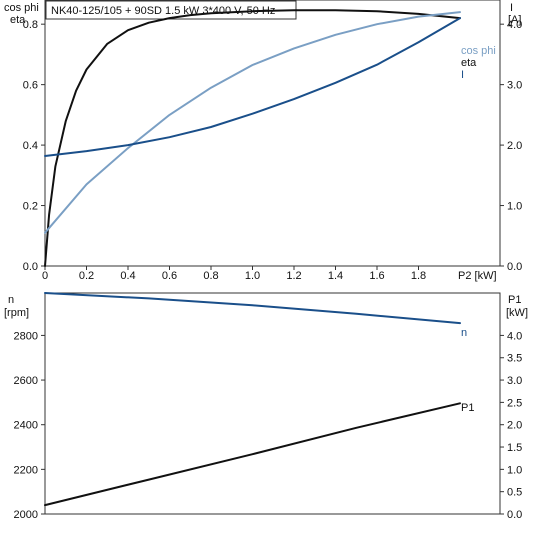 This screenshot has width=533, height=533. I want to click on left-tick-label: 0.8, so click(30, 25).